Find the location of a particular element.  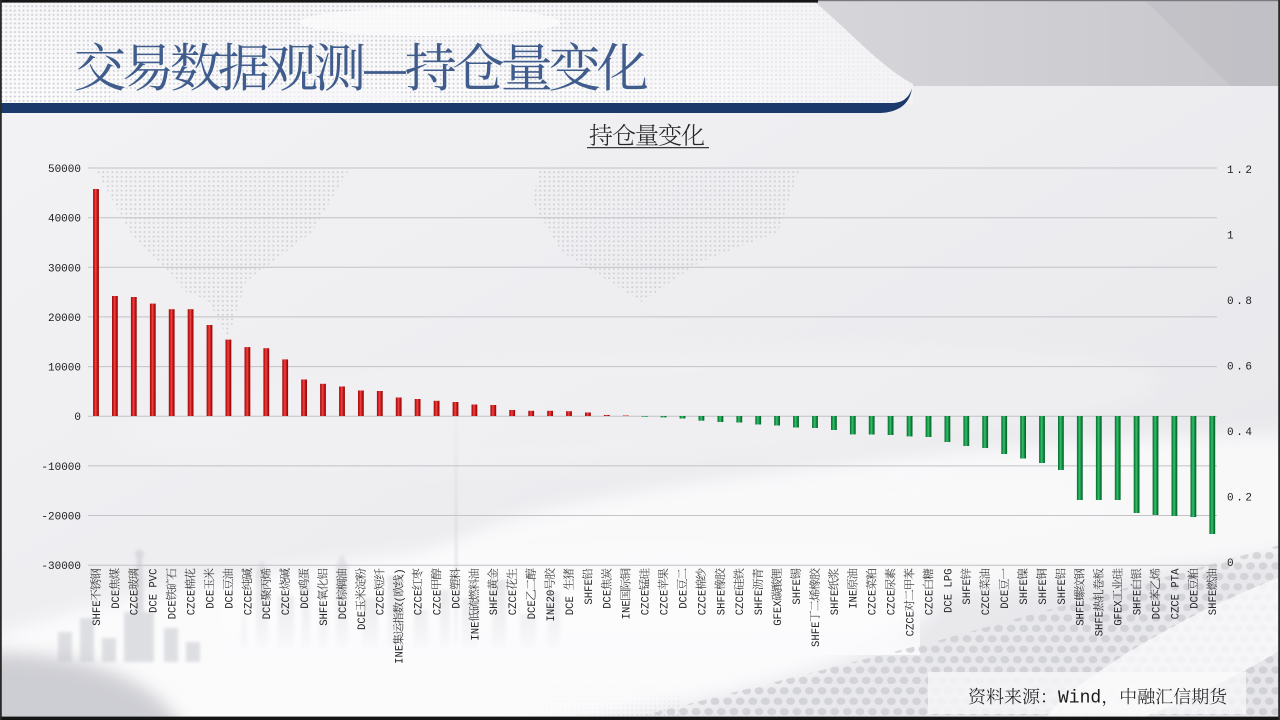

svg-text: Wind is located at coordinates (1079, 699).